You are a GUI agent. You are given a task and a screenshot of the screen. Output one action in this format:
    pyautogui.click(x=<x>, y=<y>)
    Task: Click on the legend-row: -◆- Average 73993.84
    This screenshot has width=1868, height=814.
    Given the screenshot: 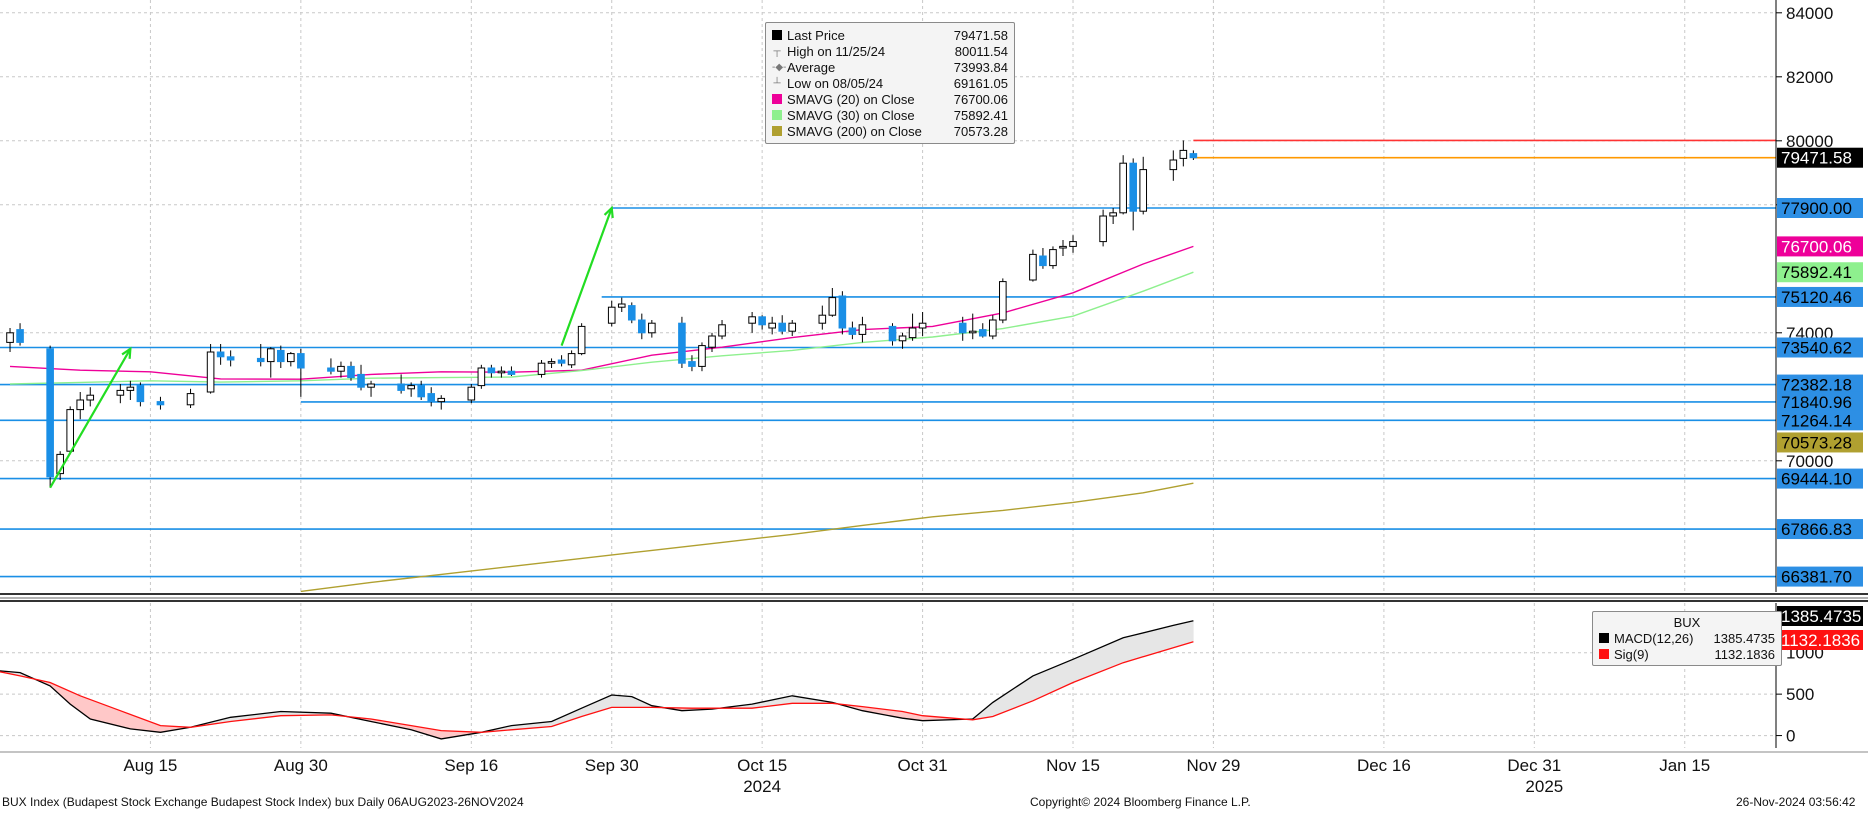 What is the action you would take?
    pyautogui.click(x=890, y=67)
    